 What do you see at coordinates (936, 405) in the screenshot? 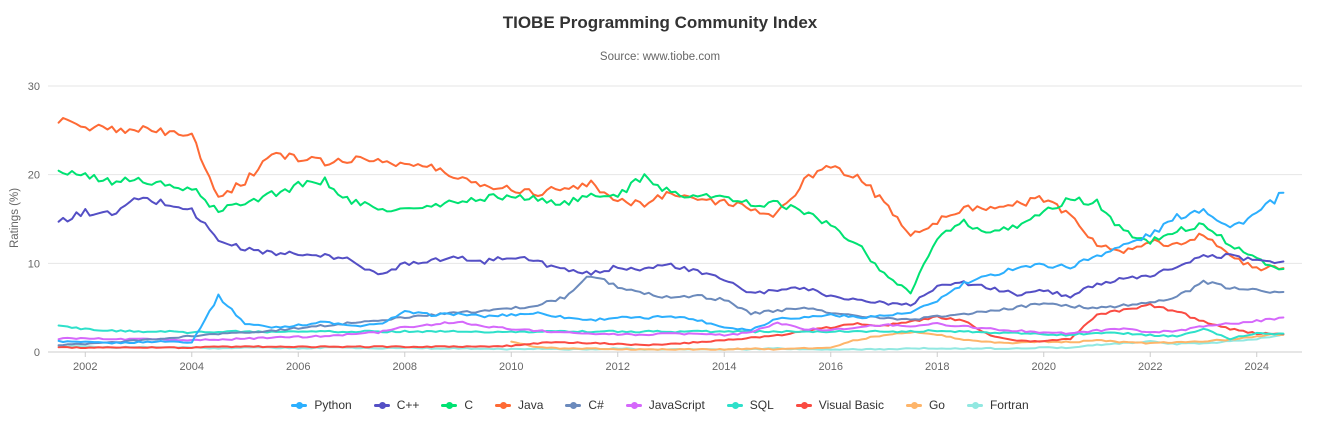
I see `legend-label-go: Go` at bounding box center [936, 405].